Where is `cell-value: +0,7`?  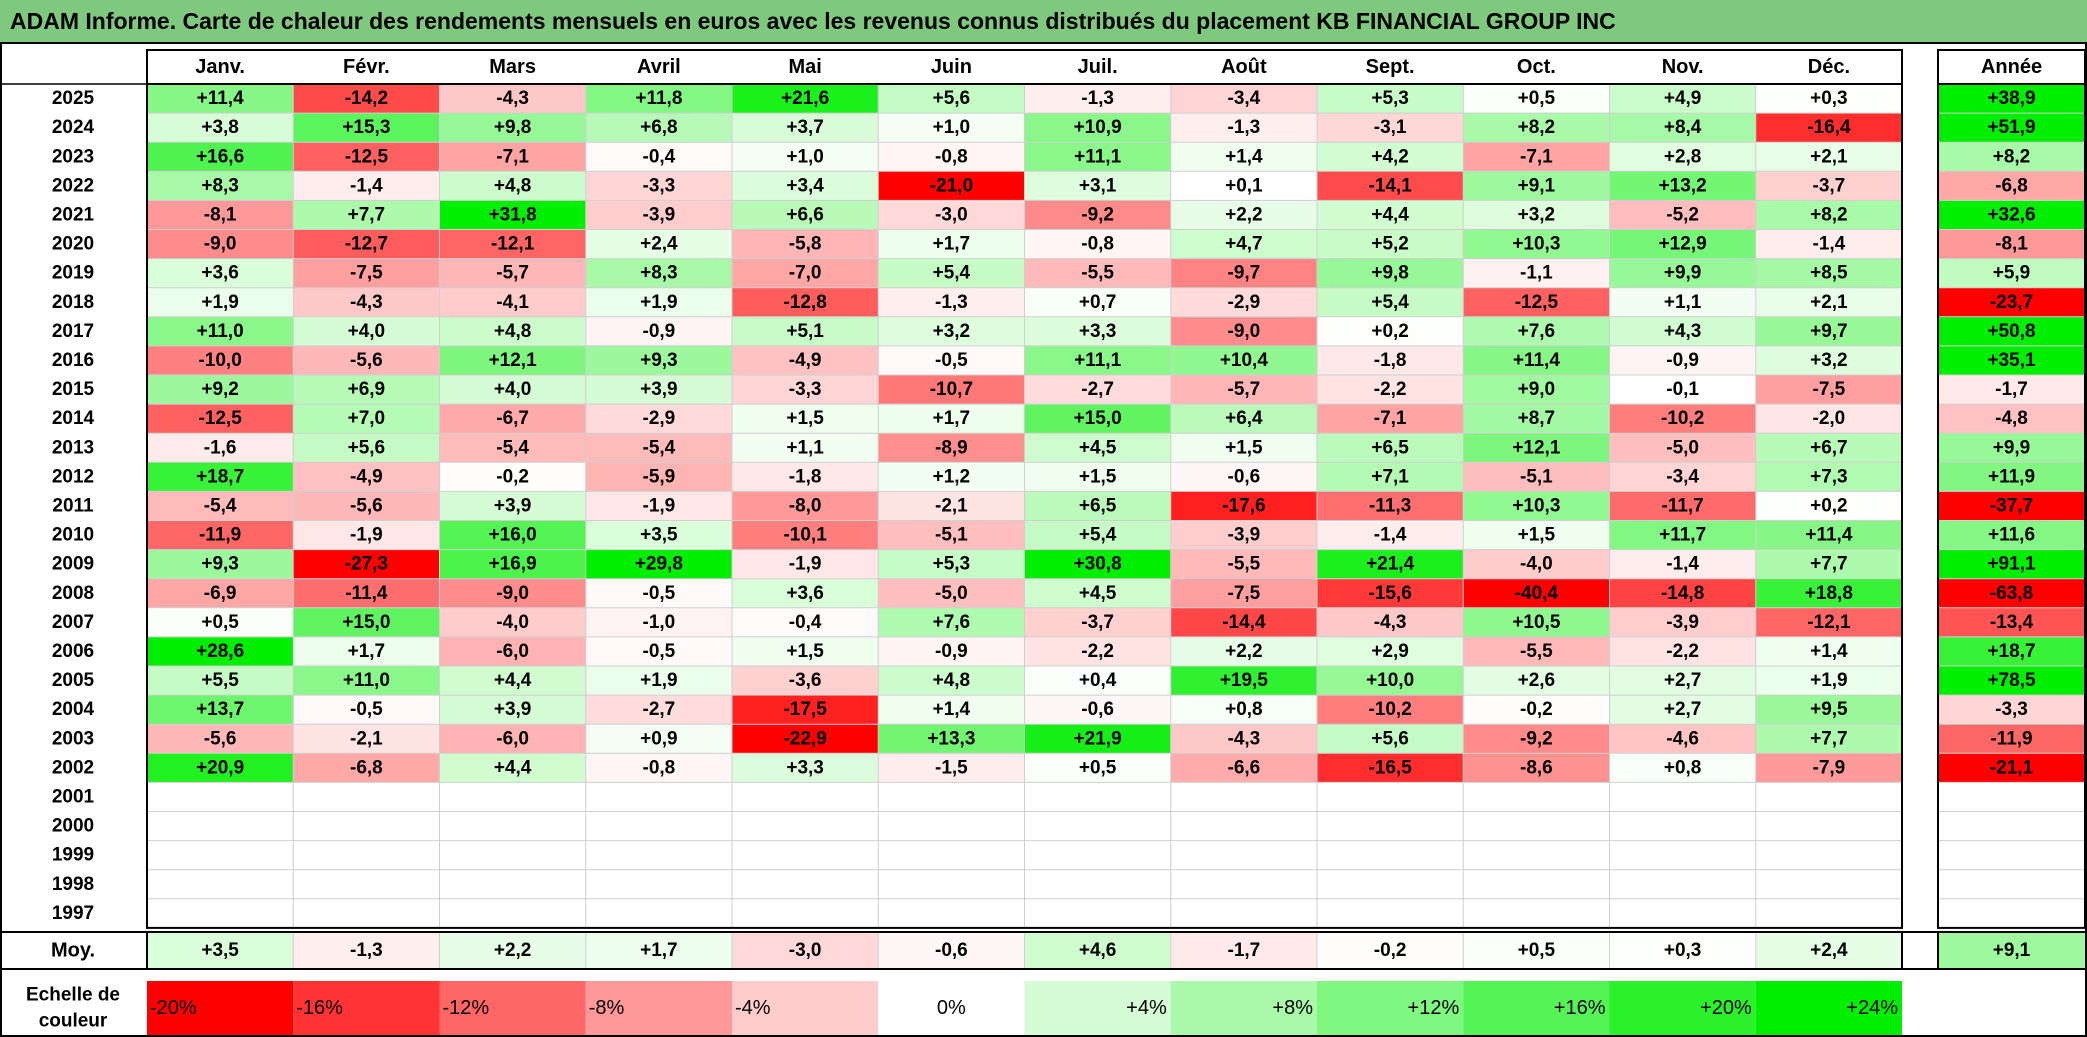
cell-value: +0,7 is located at coordinates (1098, 302).